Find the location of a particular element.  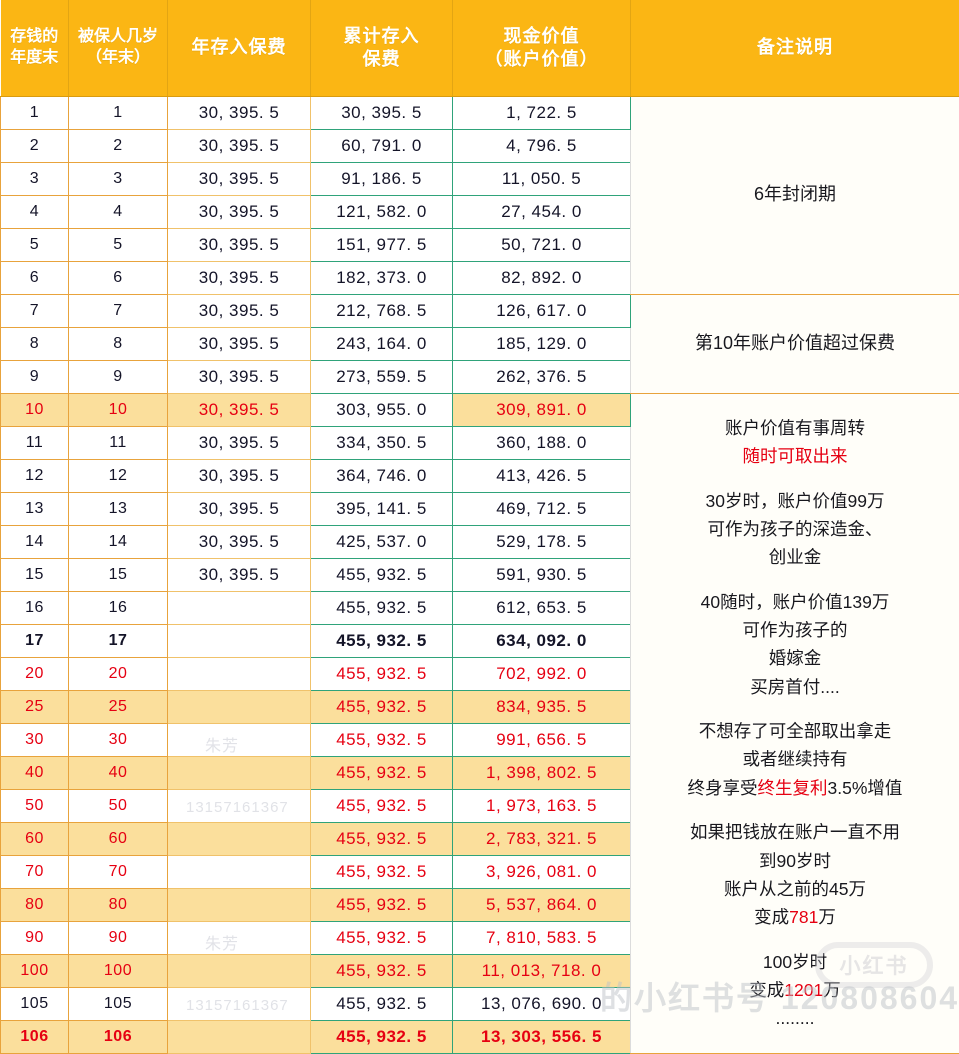

table-row: 90 90 455, 932. 5 7, 810, 583. 5 is located at coordinates (479, 938).